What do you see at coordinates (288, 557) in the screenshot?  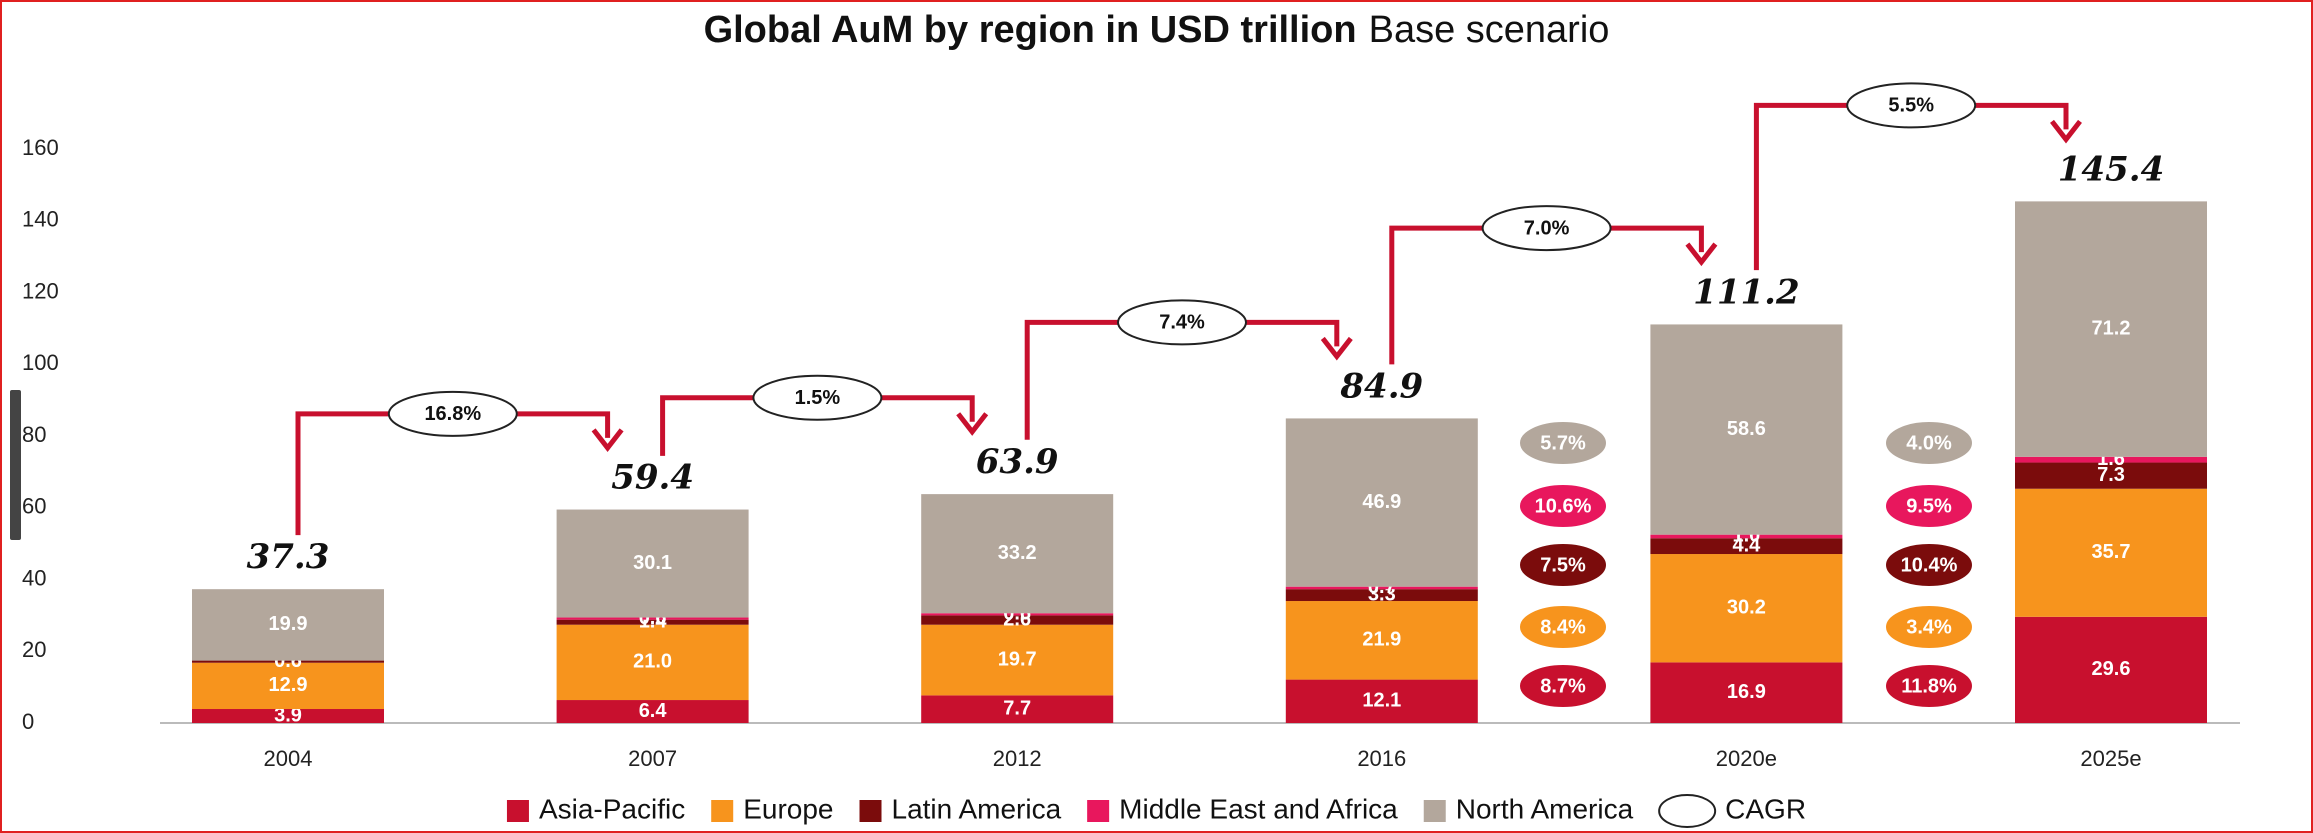 I see `total-label: 37.3` at bounding box center [288, 557].